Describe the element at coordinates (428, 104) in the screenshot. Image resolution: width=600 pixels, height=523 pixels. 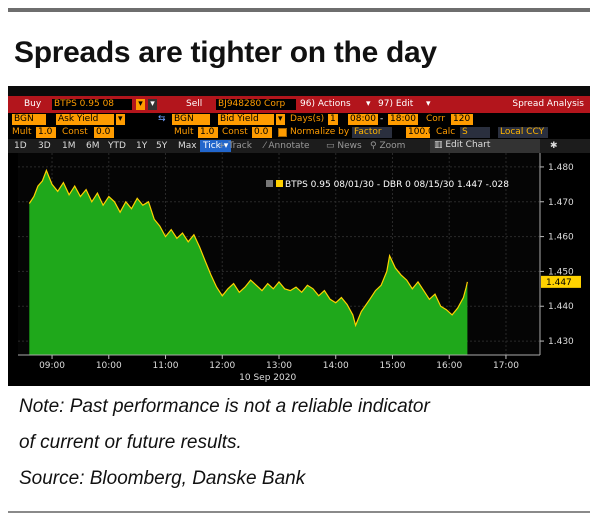
I see `edit-chevron-icon: ▾` at that location.